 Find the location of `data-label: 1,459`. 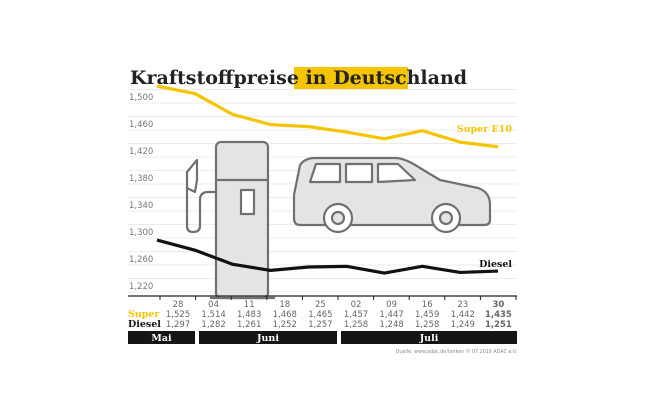

data-label: 1,459 is located at coordinates (427, 315).